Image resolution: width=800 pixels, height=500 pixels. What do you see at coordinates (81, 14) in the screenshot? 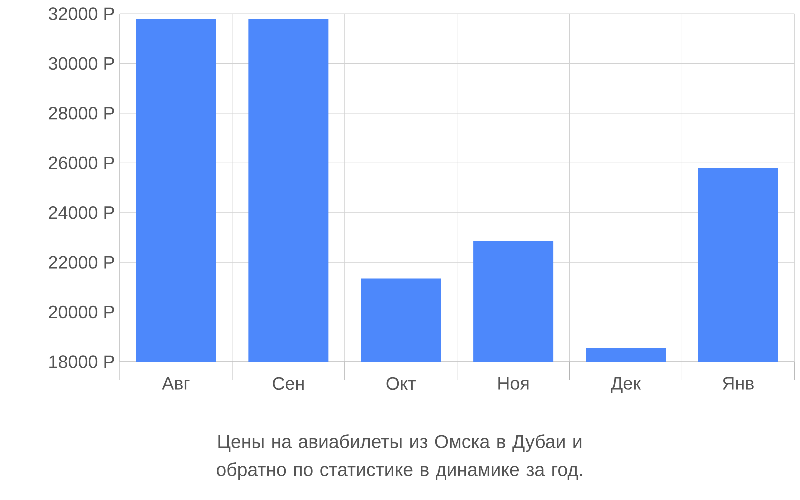
I see `y-tick-label: 32000 Р` at bounding box center [81, 14].